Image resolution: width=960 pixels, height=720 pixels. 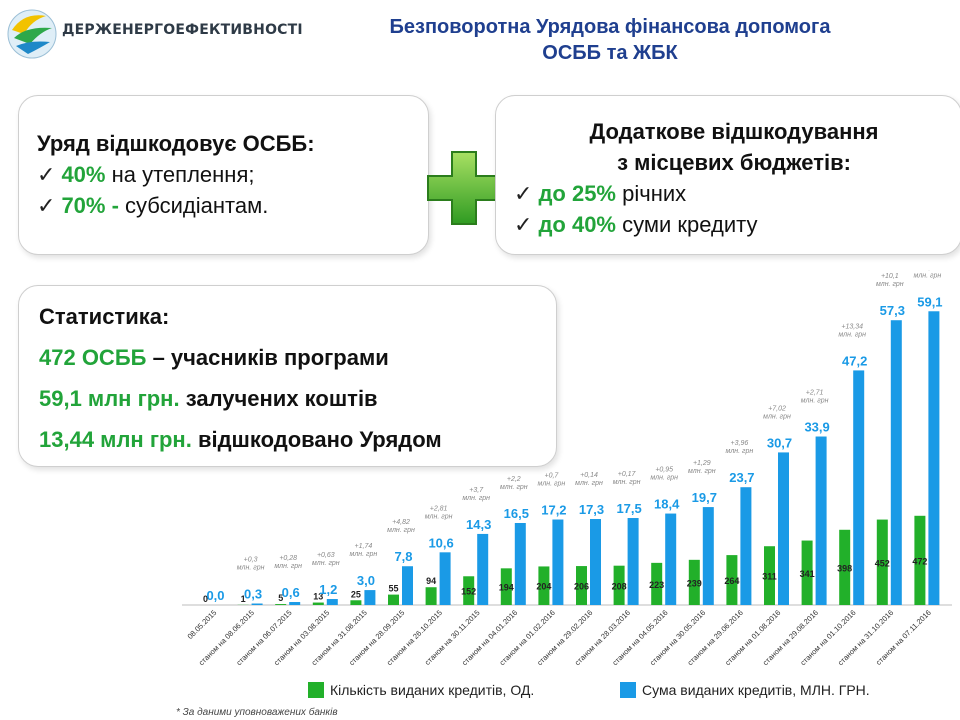 I want to click on sum-value-label: 30,7, so click(x=779, y=442).